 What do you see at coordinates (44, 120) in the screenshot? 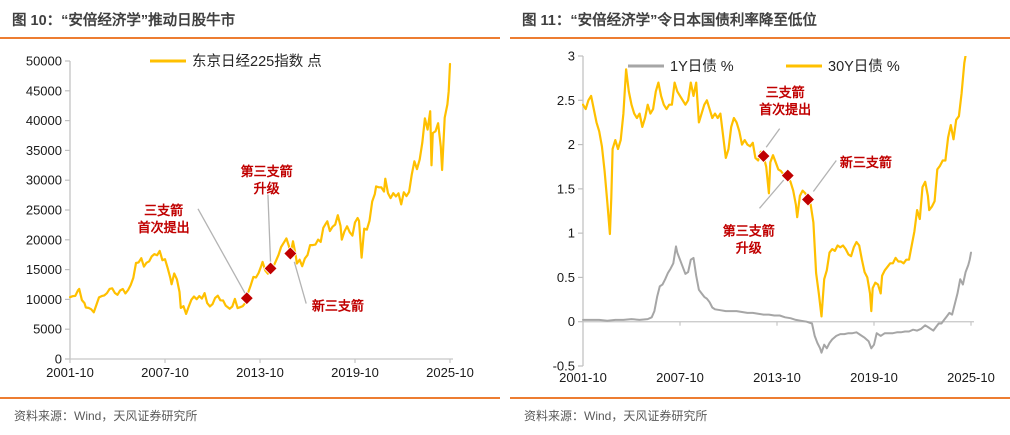
I see `svg-text: 40000` at bounding box center [44, 120].